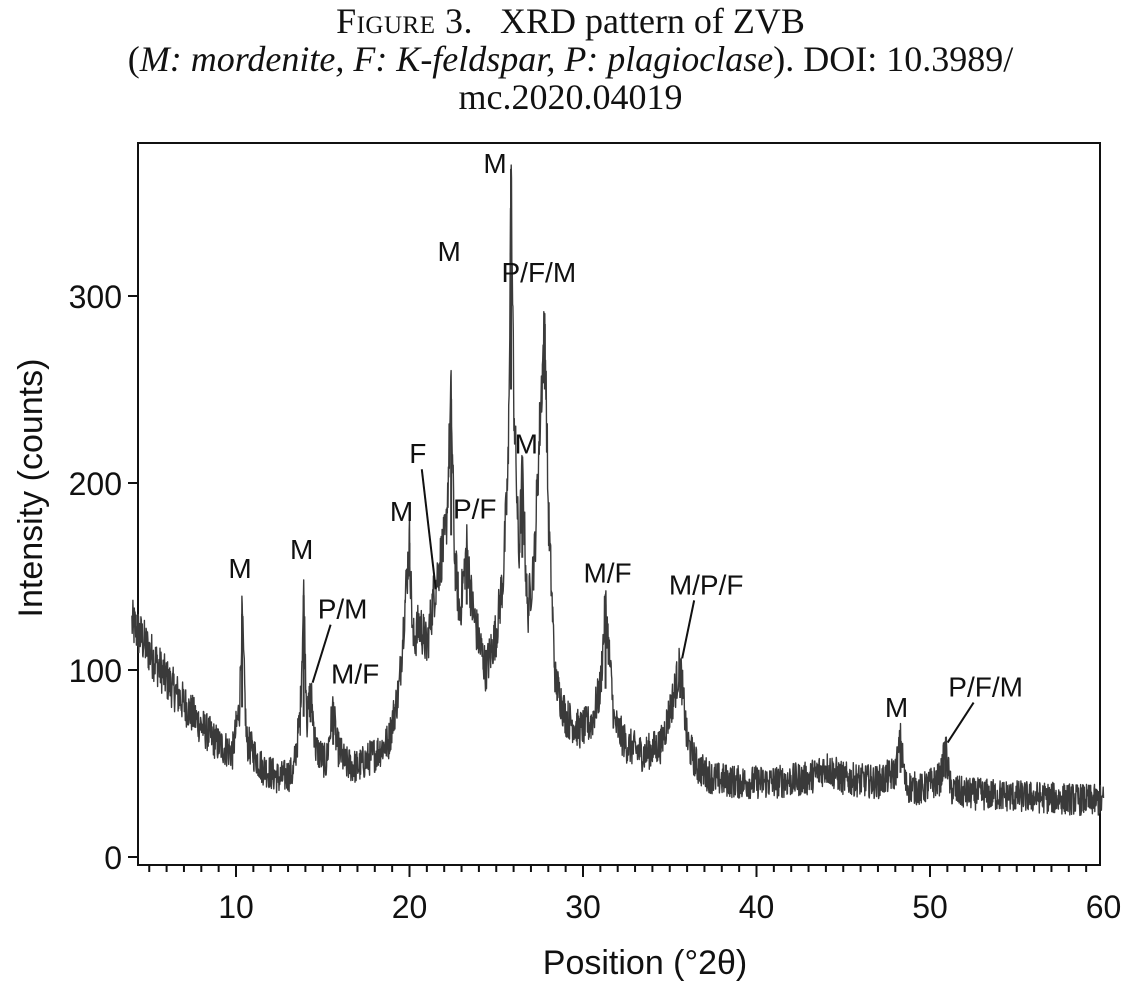  What do you see at coordinates (410, 907) in the screenshot?
I see `x-tick-label: 20` at bounding box center [410, 907].